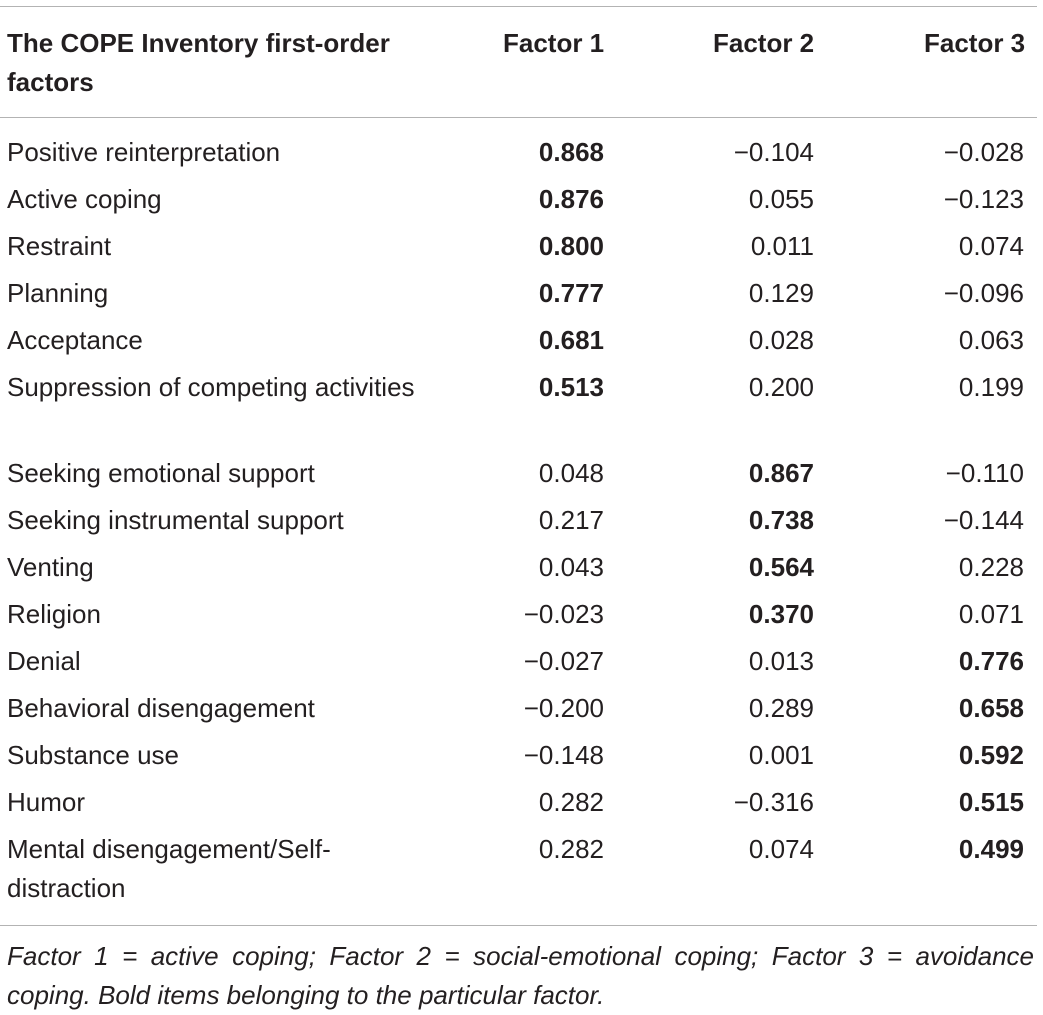 This screenshot has width=1043, height=1015. I want to click on factor-2-value: 0.867, so click(781, 473).